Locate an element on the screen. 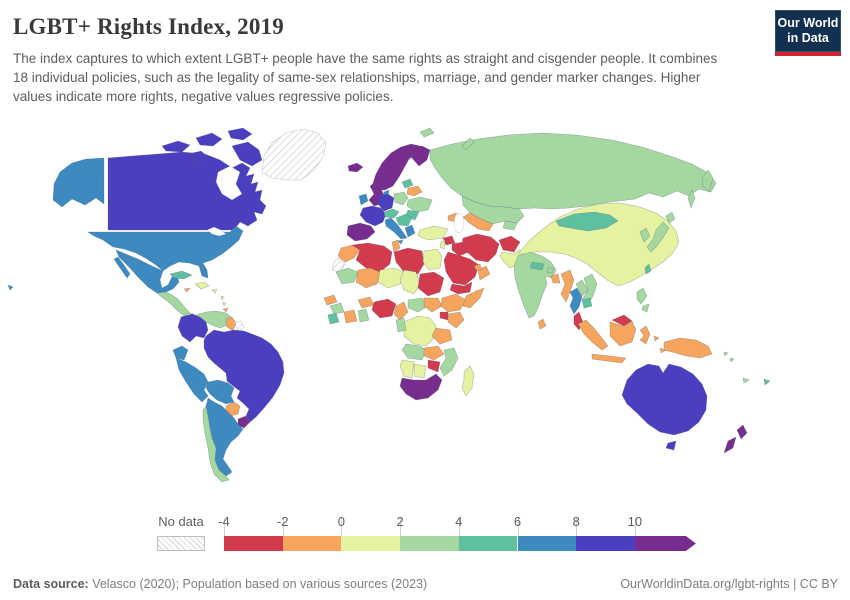  legend-no-data: No data is located at coordinates (181, 532).